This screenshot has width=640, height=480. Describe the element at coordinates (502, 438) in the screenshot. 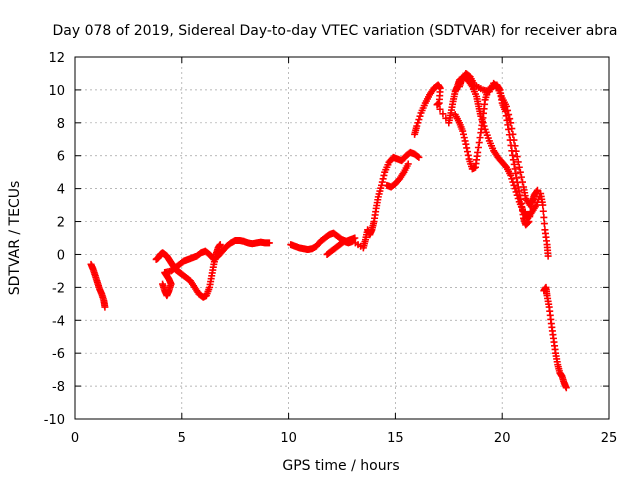

I see `x-tick-label: 20` at that location.